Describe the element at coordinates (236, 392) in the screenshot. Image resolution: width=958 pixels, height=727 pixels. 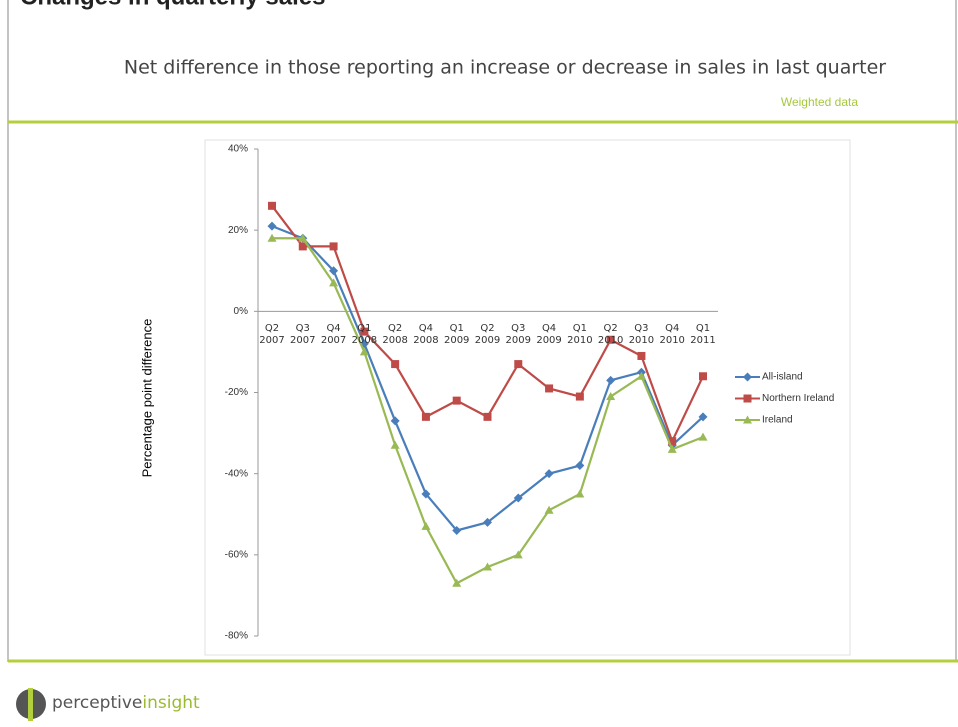
I see `y-tick-label: -20%` at that location.